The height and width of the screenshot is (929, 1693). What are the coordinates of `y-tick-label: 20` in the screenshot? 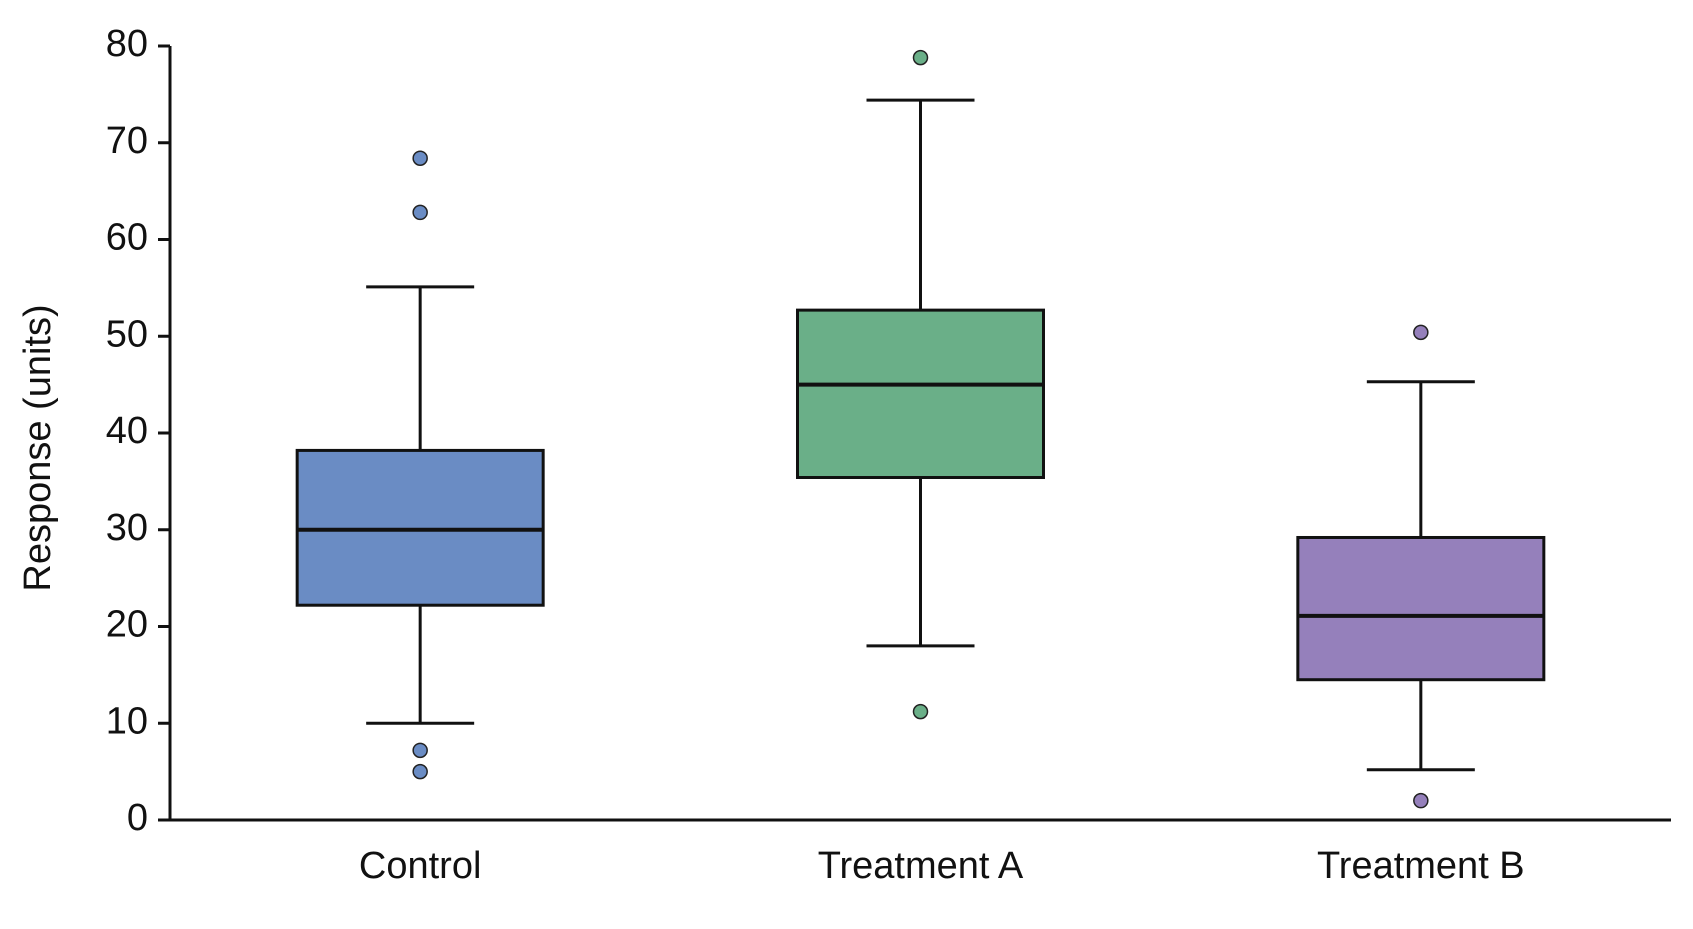 It's located at (127, 625).